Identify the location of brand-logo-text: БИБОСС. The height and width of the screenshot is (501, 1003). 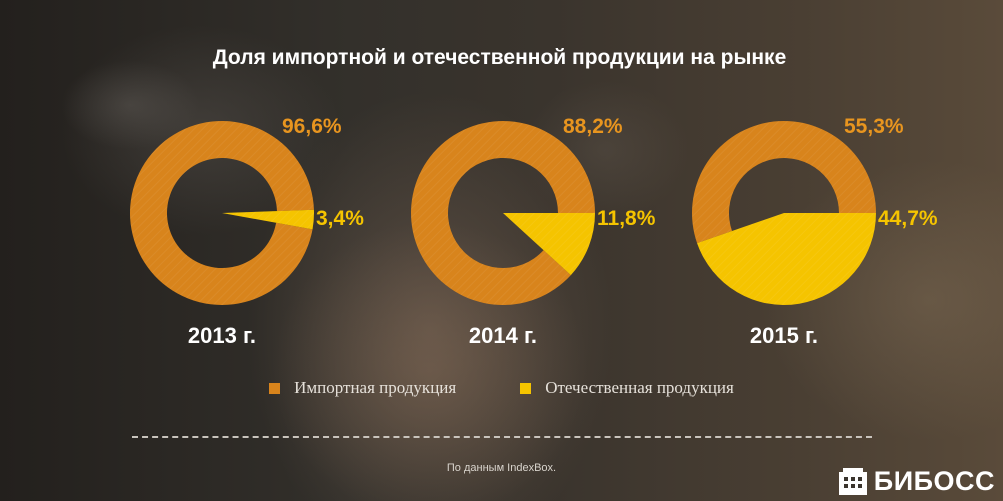
(934, 481).